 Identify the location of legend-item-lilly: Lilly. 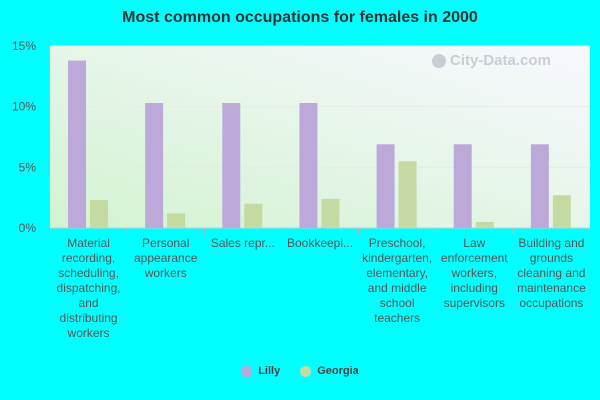
(260, 371).